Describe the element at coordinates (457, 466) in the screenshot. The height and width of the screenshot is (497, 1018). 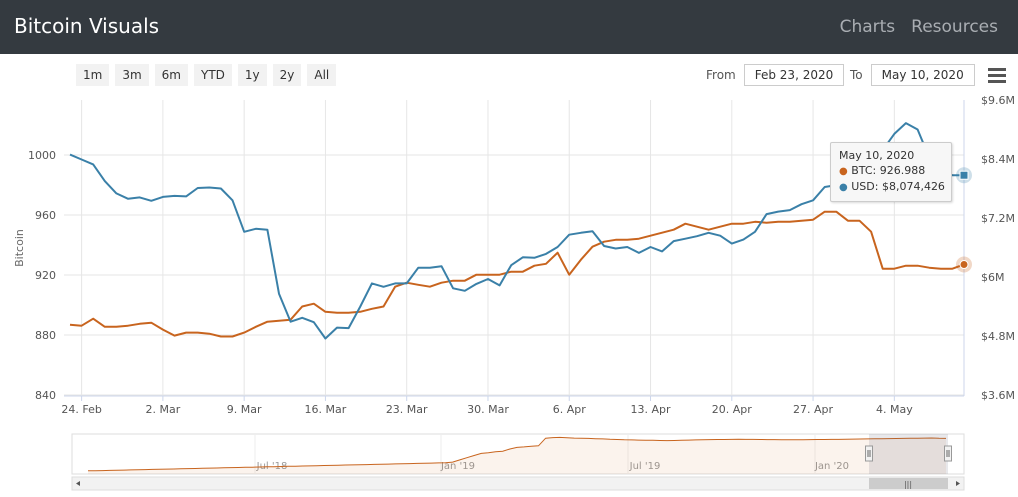
I see `navigator-tick-label: Jan '19` at that location.